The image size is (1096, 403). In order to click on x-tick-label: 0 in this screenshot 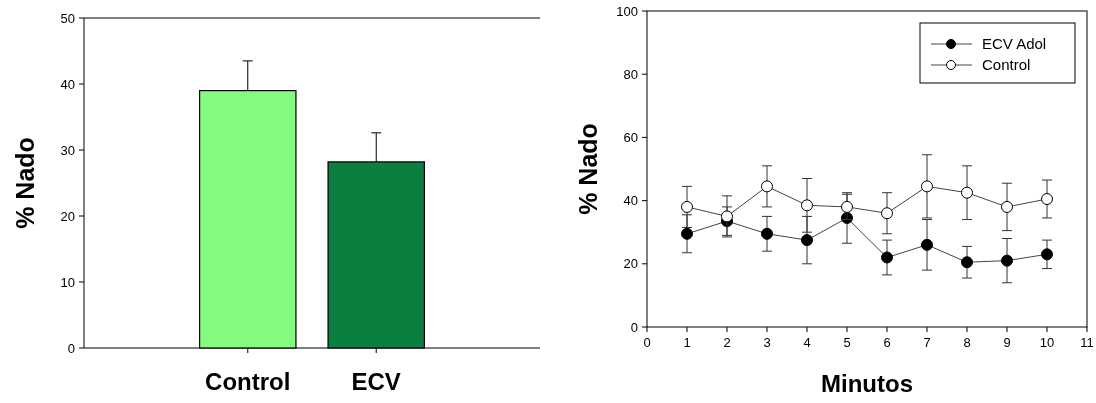, I will do `click(647, 342)`.